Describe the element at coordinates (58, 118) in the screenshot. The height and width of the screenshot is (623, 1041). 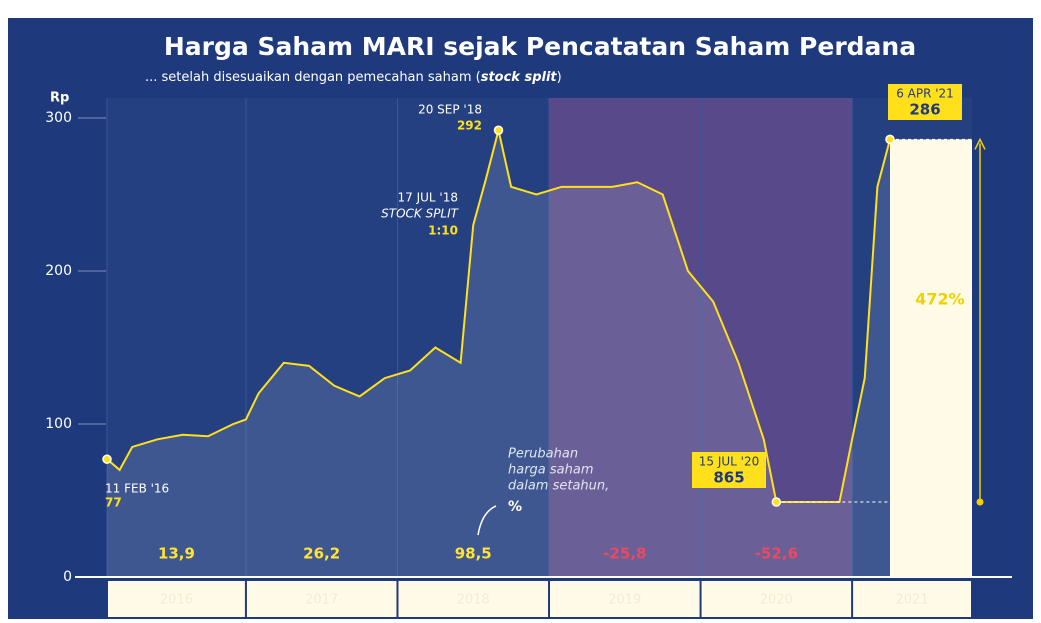
I see `y-tick-label: 300` at that location.